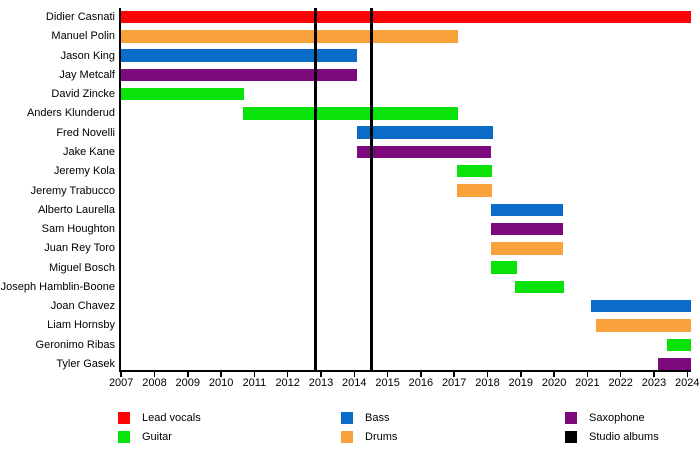  I want to click on legend-swatch-drums, so click(347, 437).